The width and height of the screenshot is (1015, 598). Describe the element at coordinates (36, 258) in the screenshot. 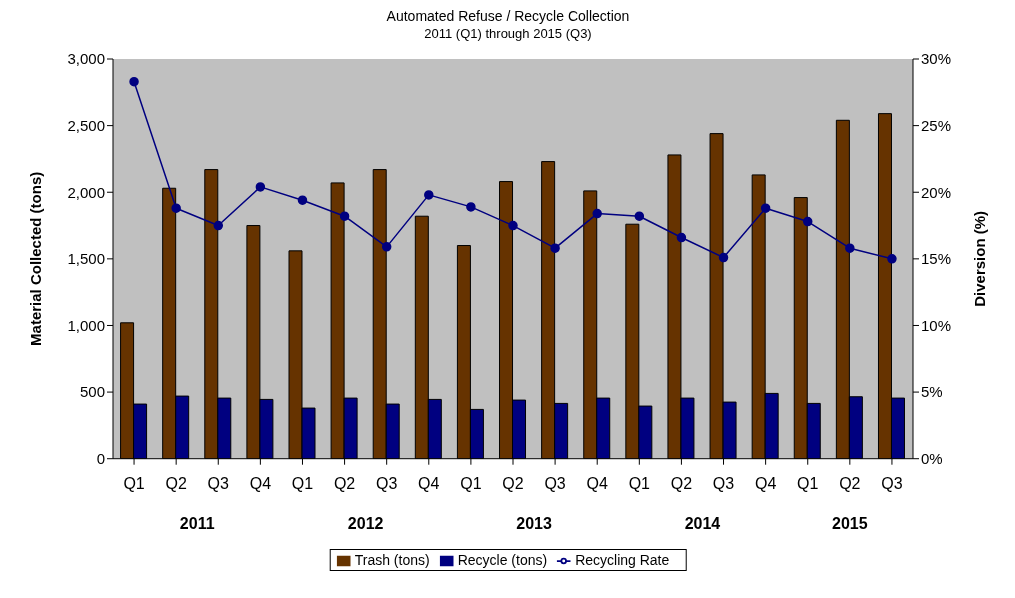

I see `y-axis-title: Material Collected (tons)` at that location.